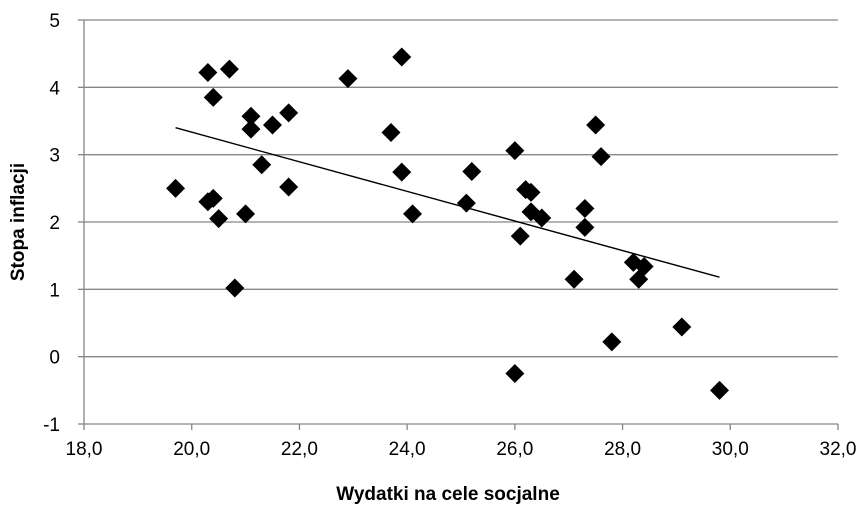 Image resolution: width=862 pixels, height=508 pixels. I want to click on x-tick-label: 28,0, so click(622, 449).